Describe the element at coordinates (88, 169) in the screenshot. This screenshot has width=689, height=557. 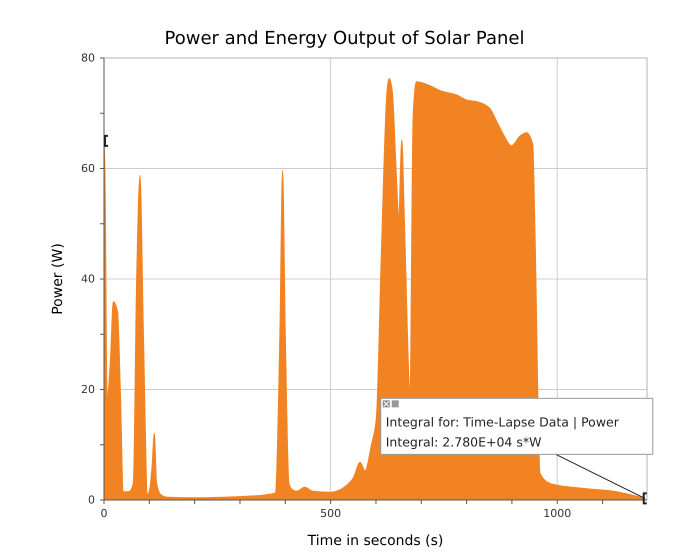
I see `y-tick-label: 60` at that location.